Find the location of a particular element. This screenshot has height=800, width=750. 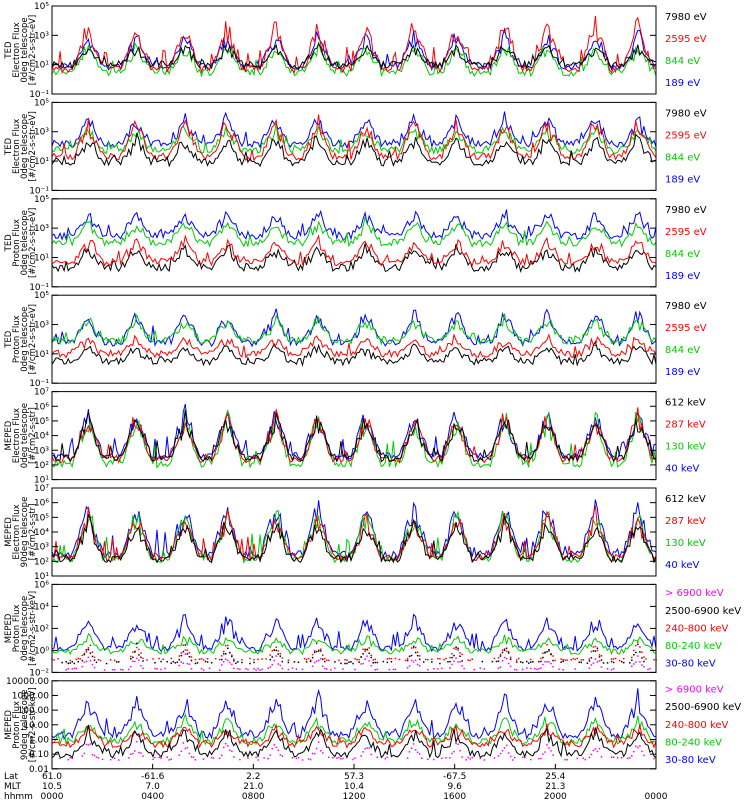

data-line-p6-s3 is located at coordinates (354, 534).